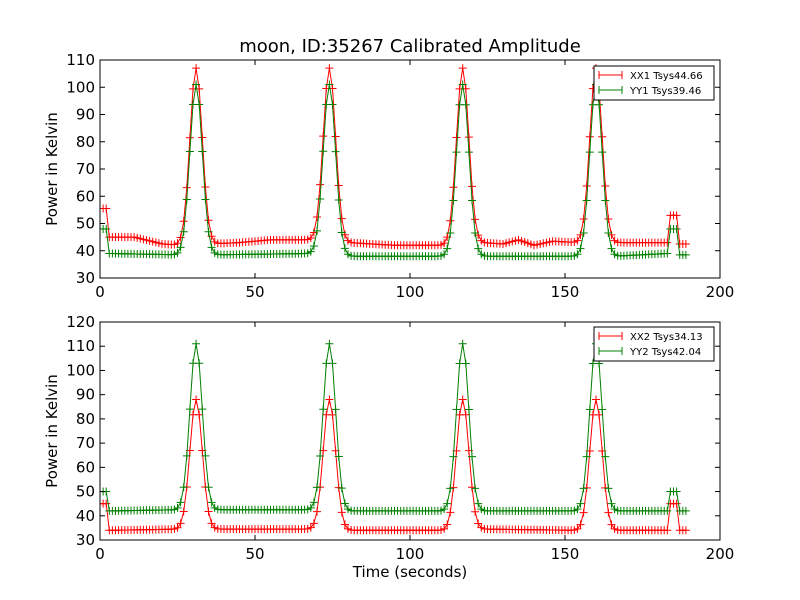 Image resolution: width=800 pixels, height=600 pixels. I want to click on x-tick-label: 50, so click(254, 554).